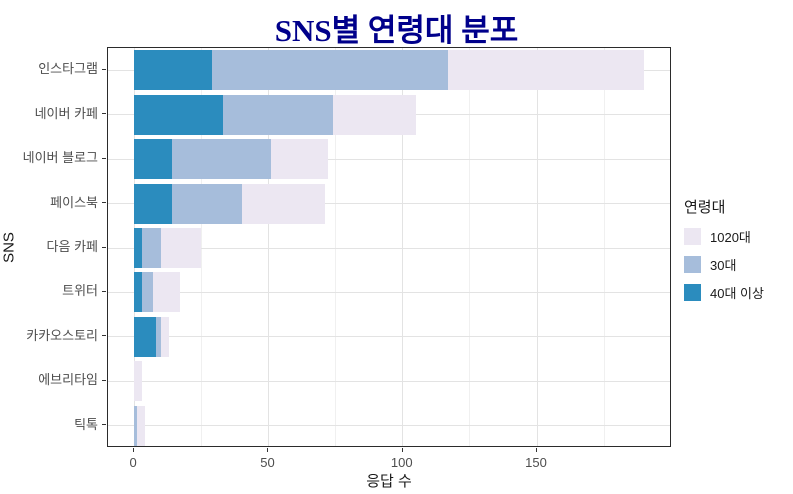  Describe the element at coordinates (62, 335) in the screenshot. I see `y-tick-label: 카카오스토리` at that location.